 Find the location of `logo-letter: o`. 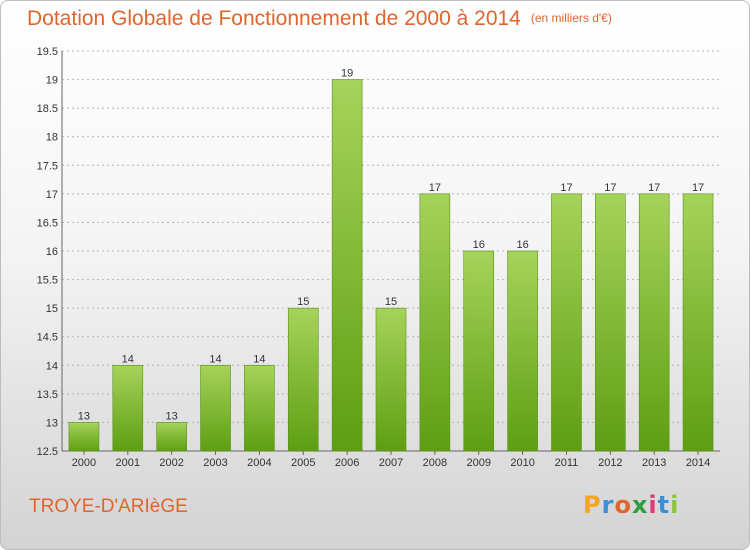

logo-letter: o is located at coordinates (623, 505).